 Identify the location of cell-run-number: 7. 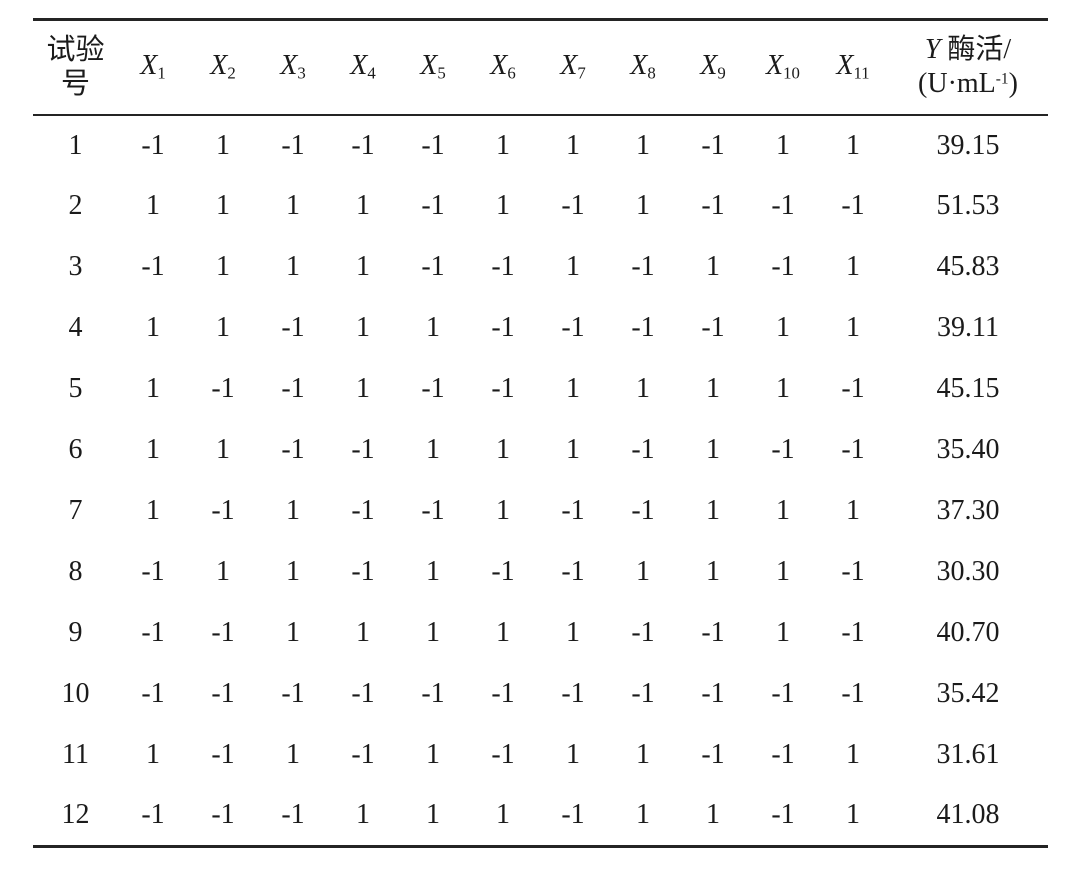
(75, 510).